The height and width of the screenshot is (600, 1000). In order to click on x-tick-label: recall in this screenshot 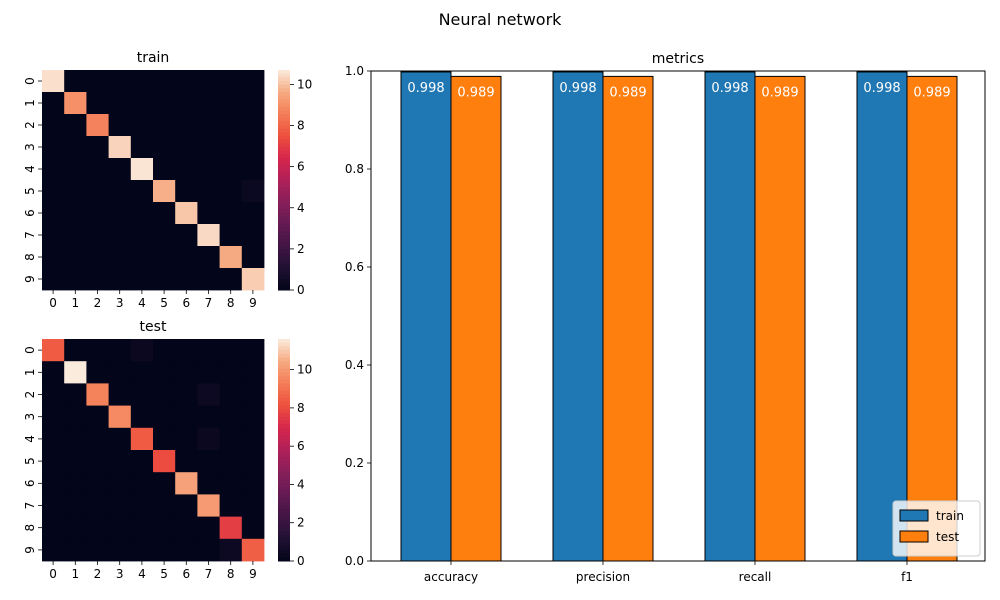, I will do `click(755, 577)`.